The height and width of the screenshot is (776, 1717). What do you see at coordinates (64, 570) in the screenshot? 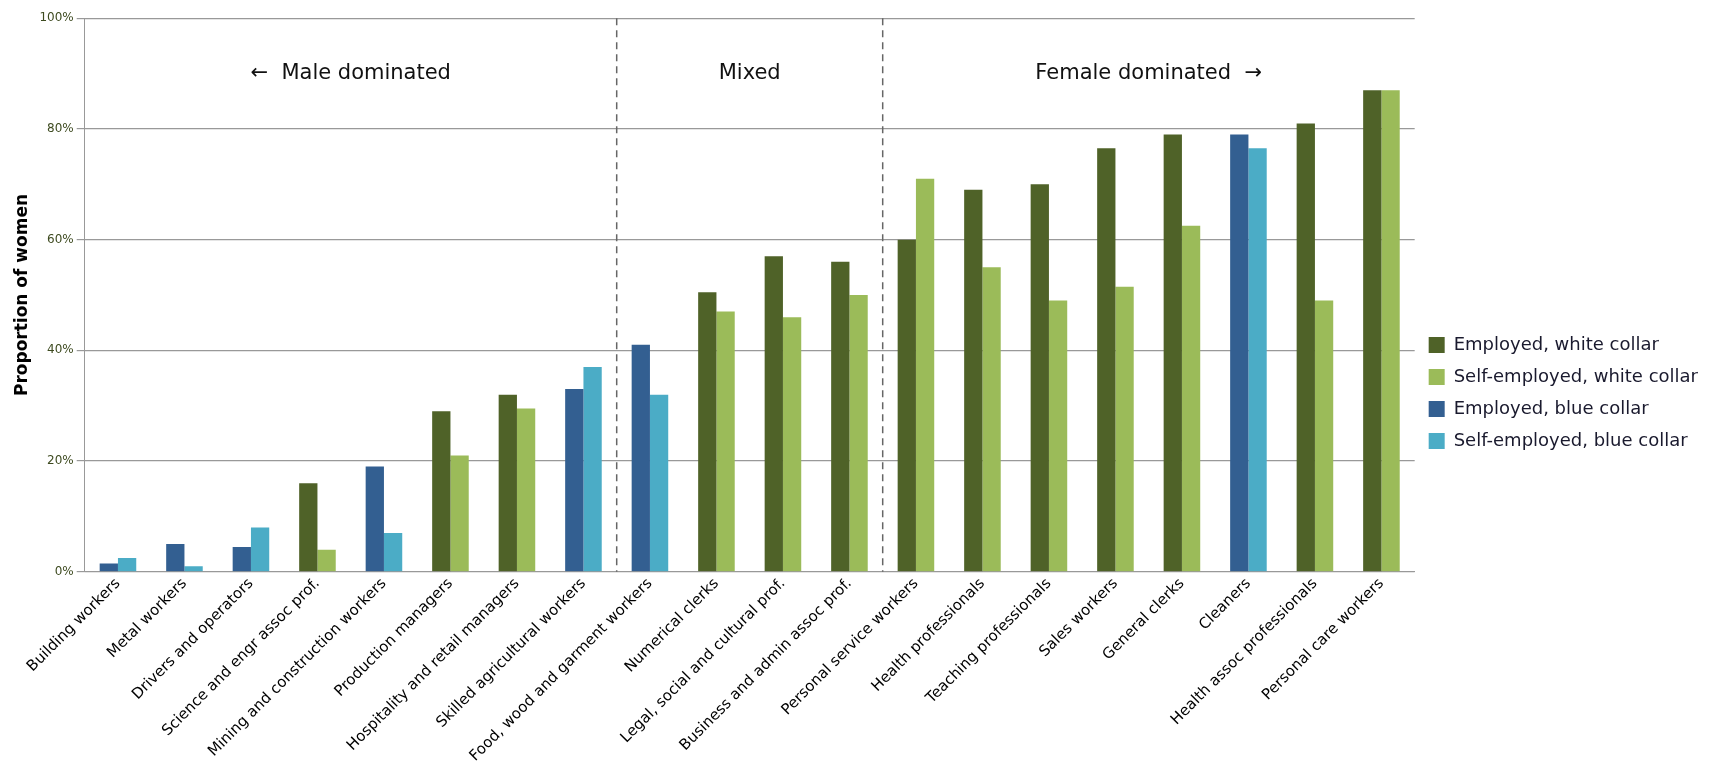
I see `y-tick-label: 0%` at bounding box center [64, 570].